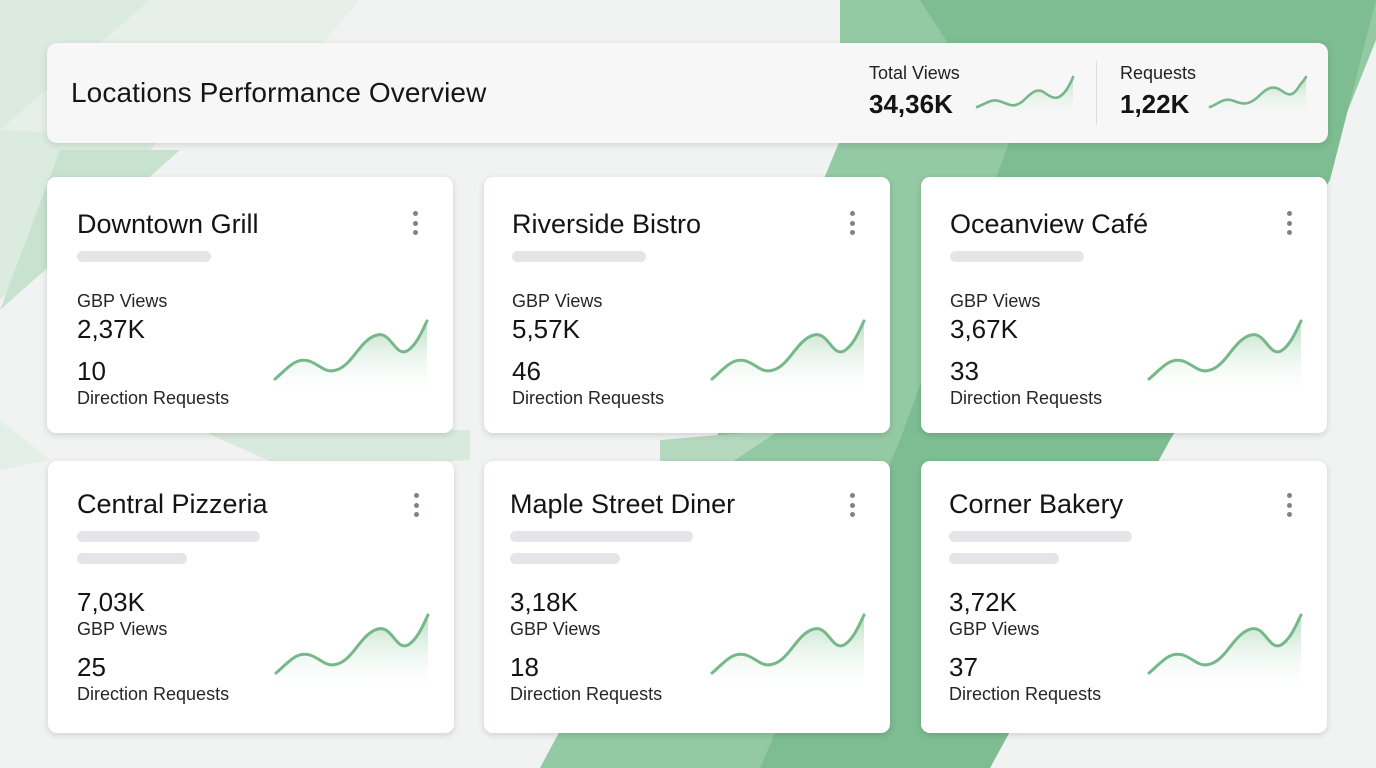 The image size is (1376, 768). I want to click on location-name: Riverside Bistro, so click(607, 224).